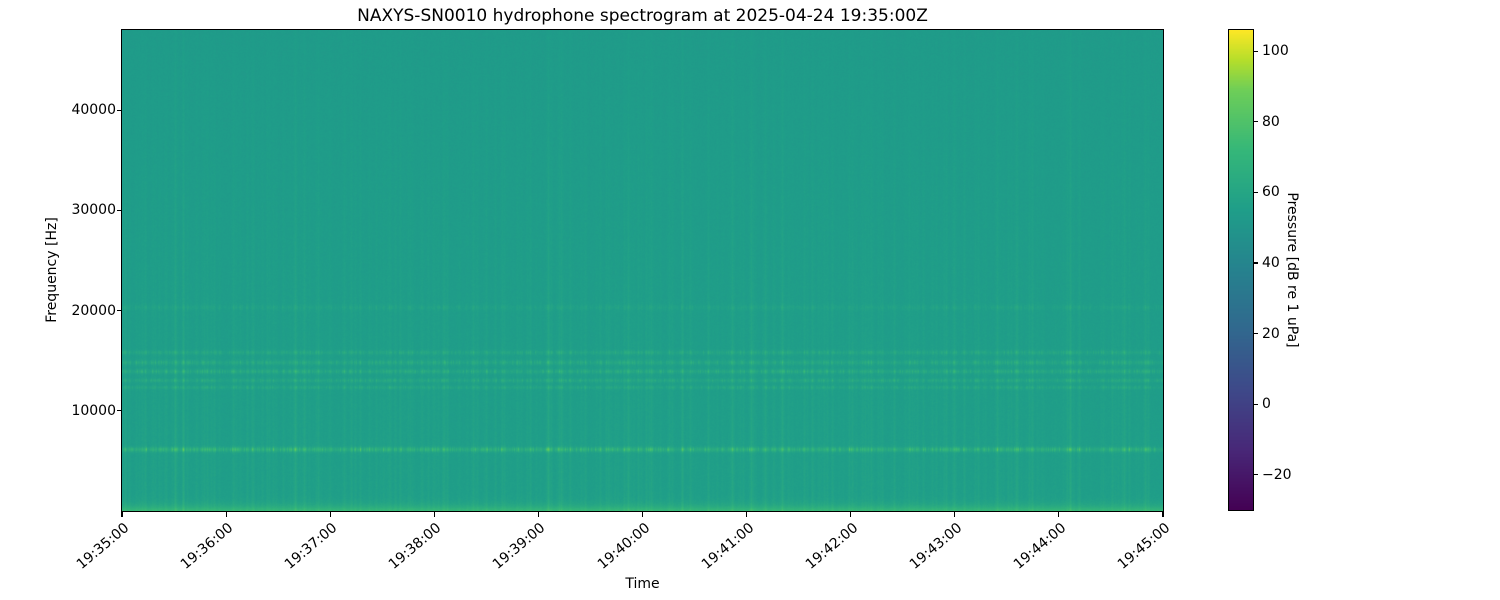 The image size is (1500, 600). I want to click on colorbar-tick-label: 100, so click(1275, 51).